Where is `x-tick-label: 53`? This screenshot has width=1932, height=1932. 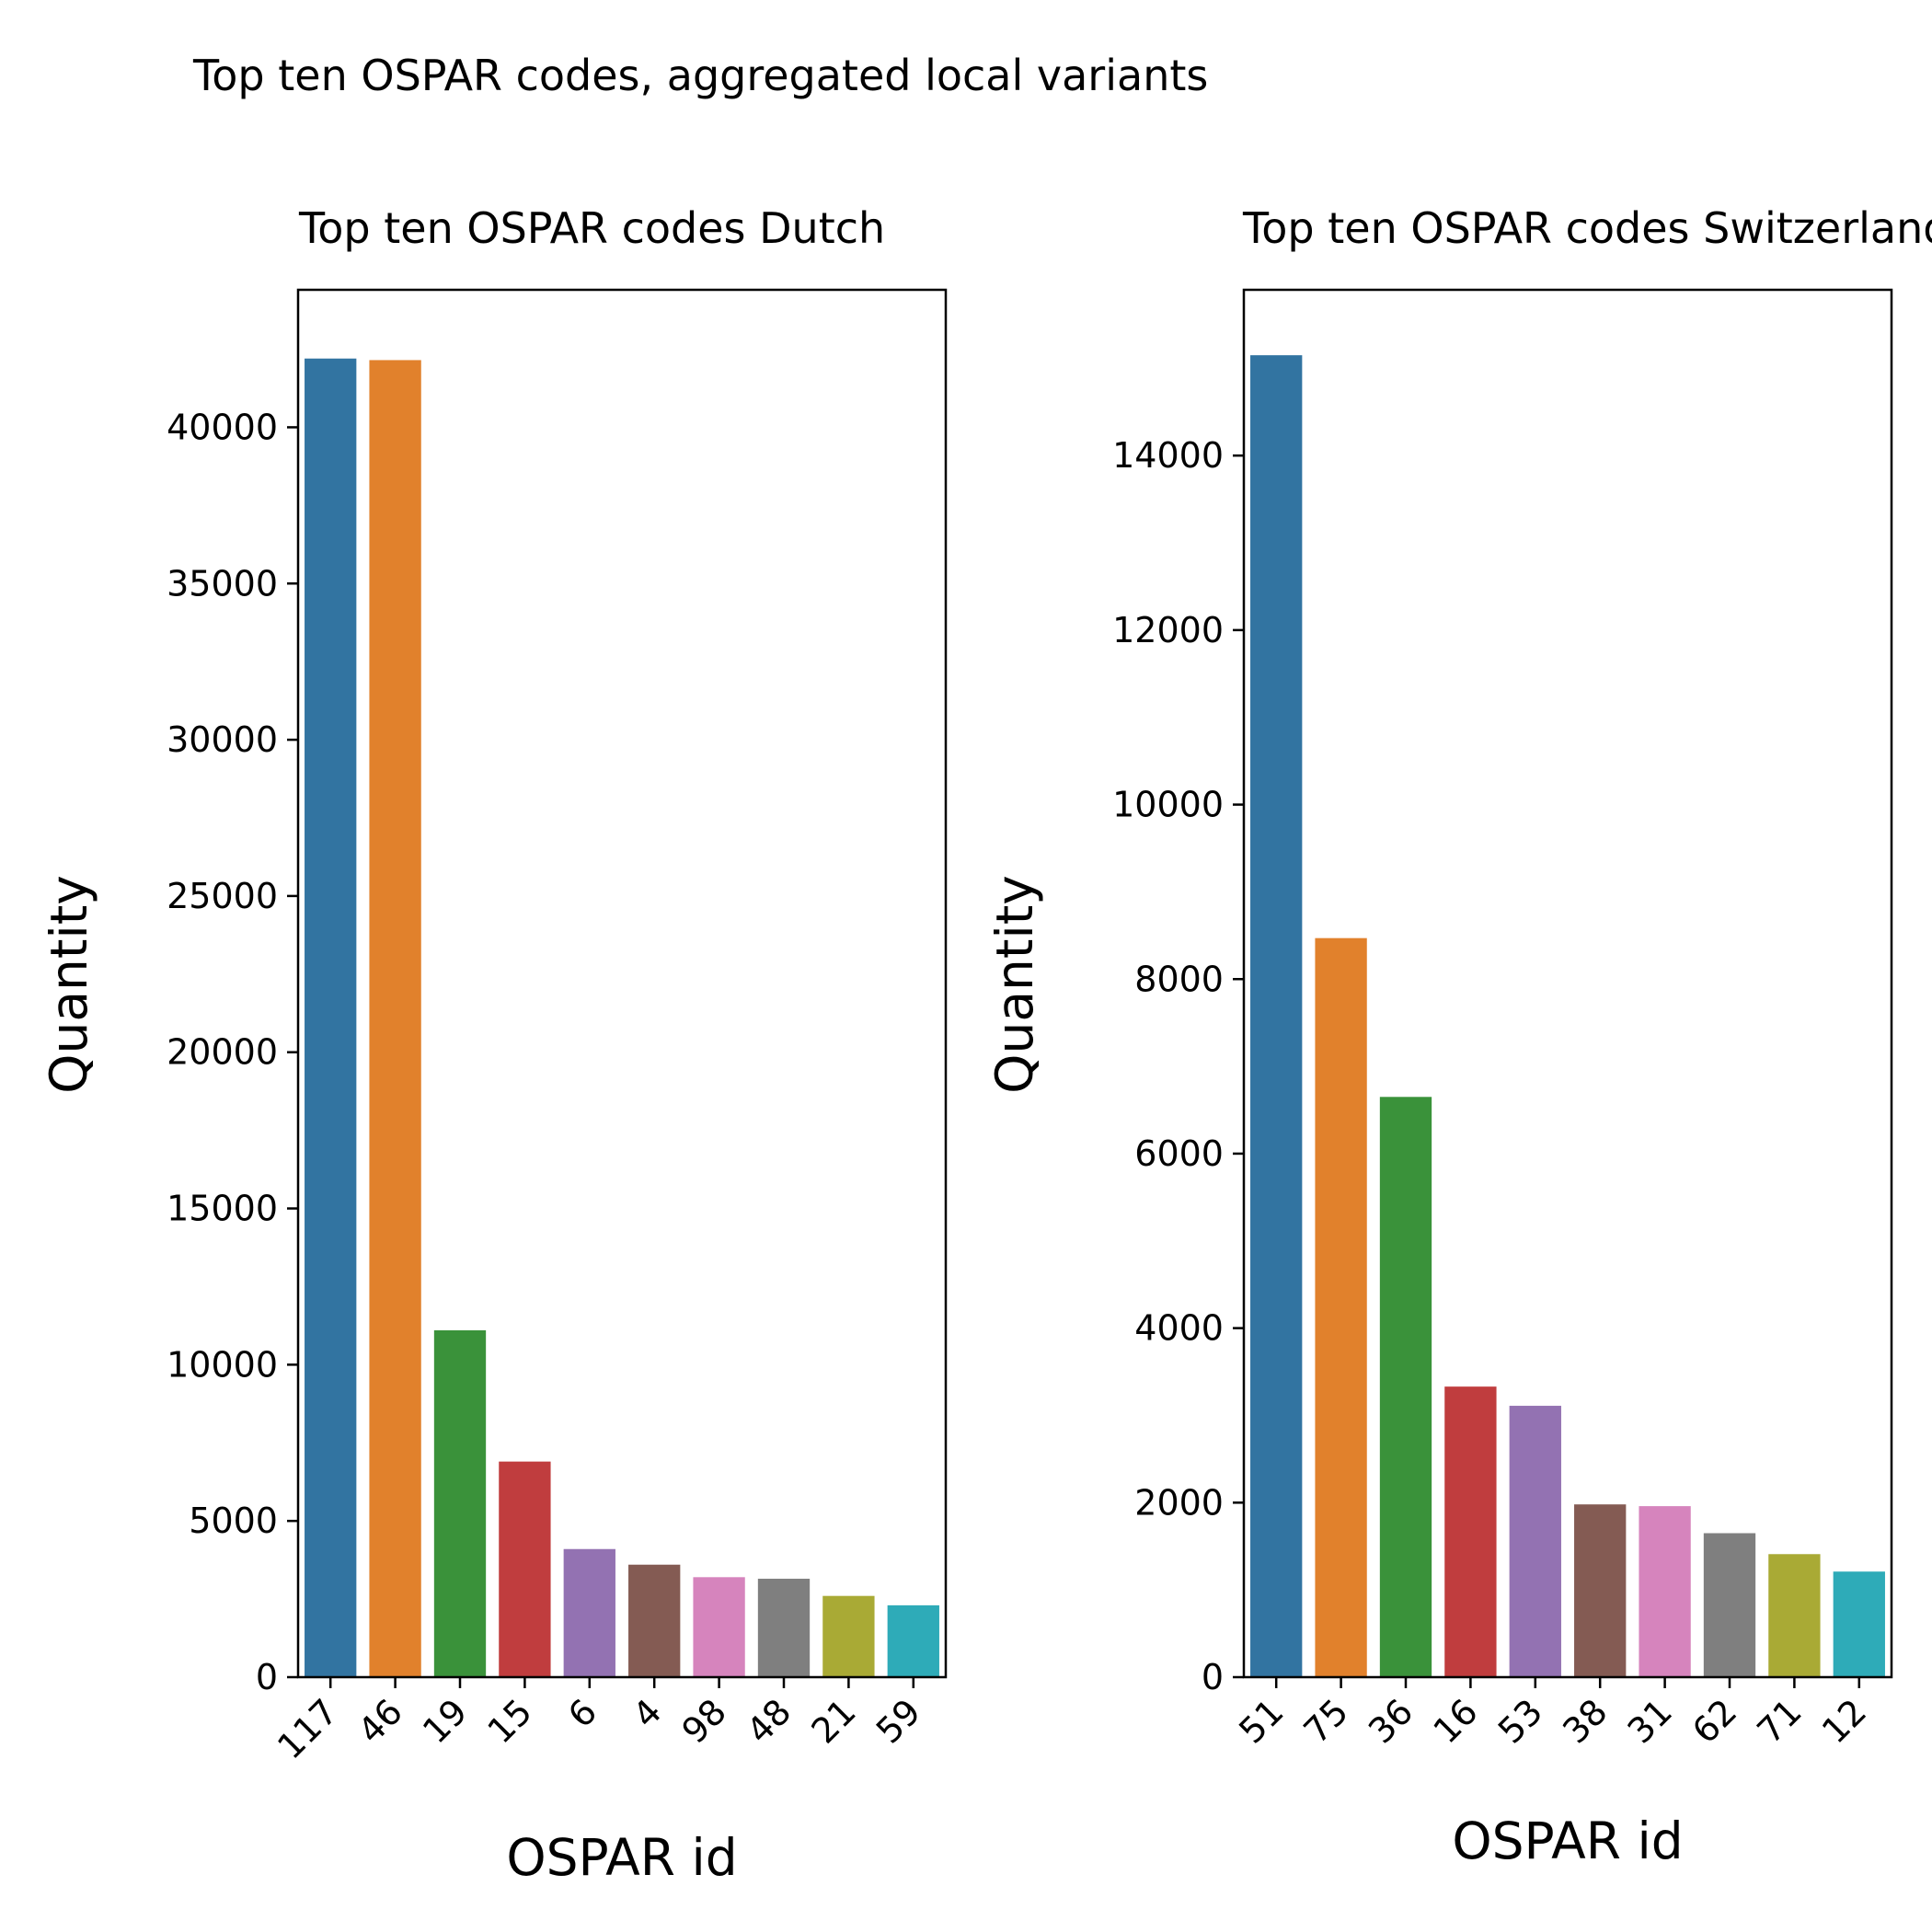
x-tick-label: 53 is located at coordinates (1520, 1721).